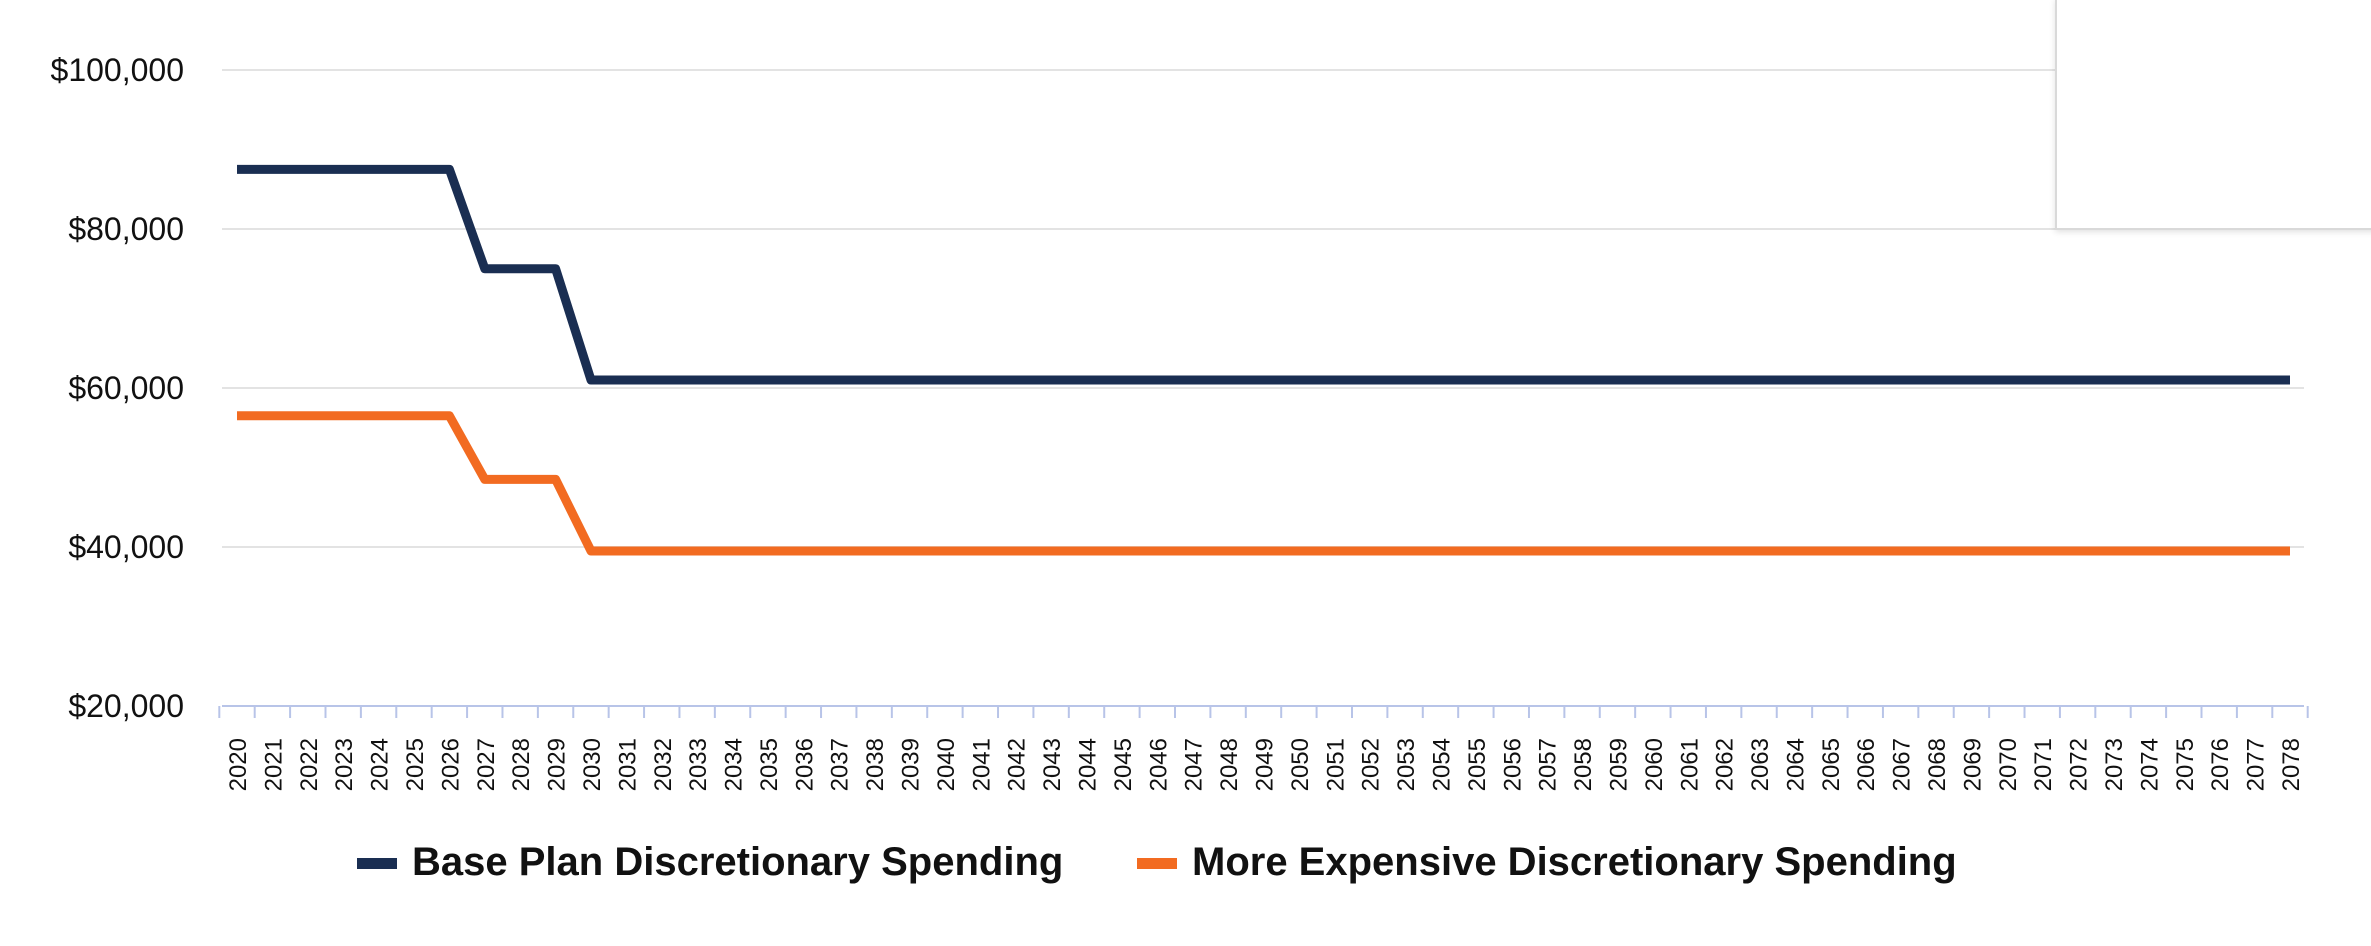 Image resolution: width=2371 pixels, height=946 pixels. I want to click on x-tick-label: 2021, so click(273, 764).